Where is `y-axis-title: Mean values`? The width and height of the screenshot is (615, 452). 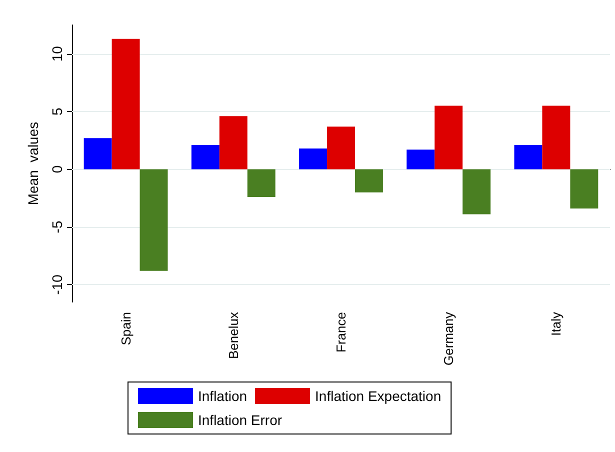 y-axis-title: Mean values is located at coordinates (33, 164).